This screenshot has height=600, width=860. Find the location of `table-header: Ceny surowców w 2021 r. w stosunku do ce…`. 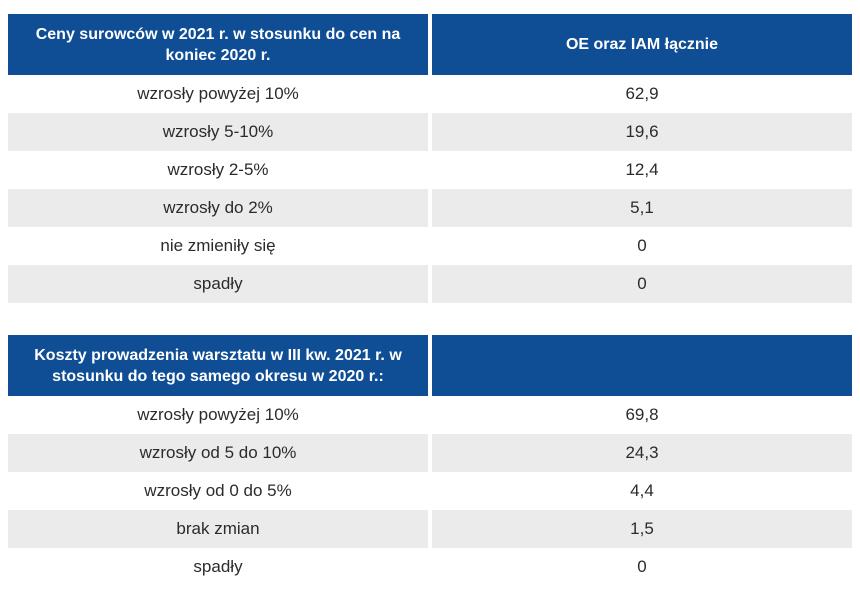

table-header: Ceny surowców w 2021 r. w stosunku do ce… is located at coordinates (430, 44).